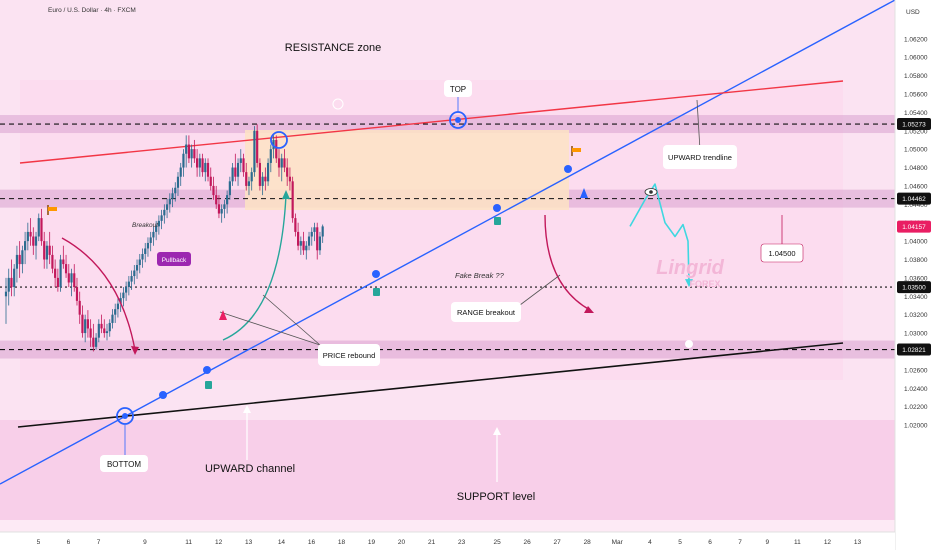  What do you see at coordinates (430, 385) in the screenshot?
I see `channel-support-line` at bounding box center [430, 385].